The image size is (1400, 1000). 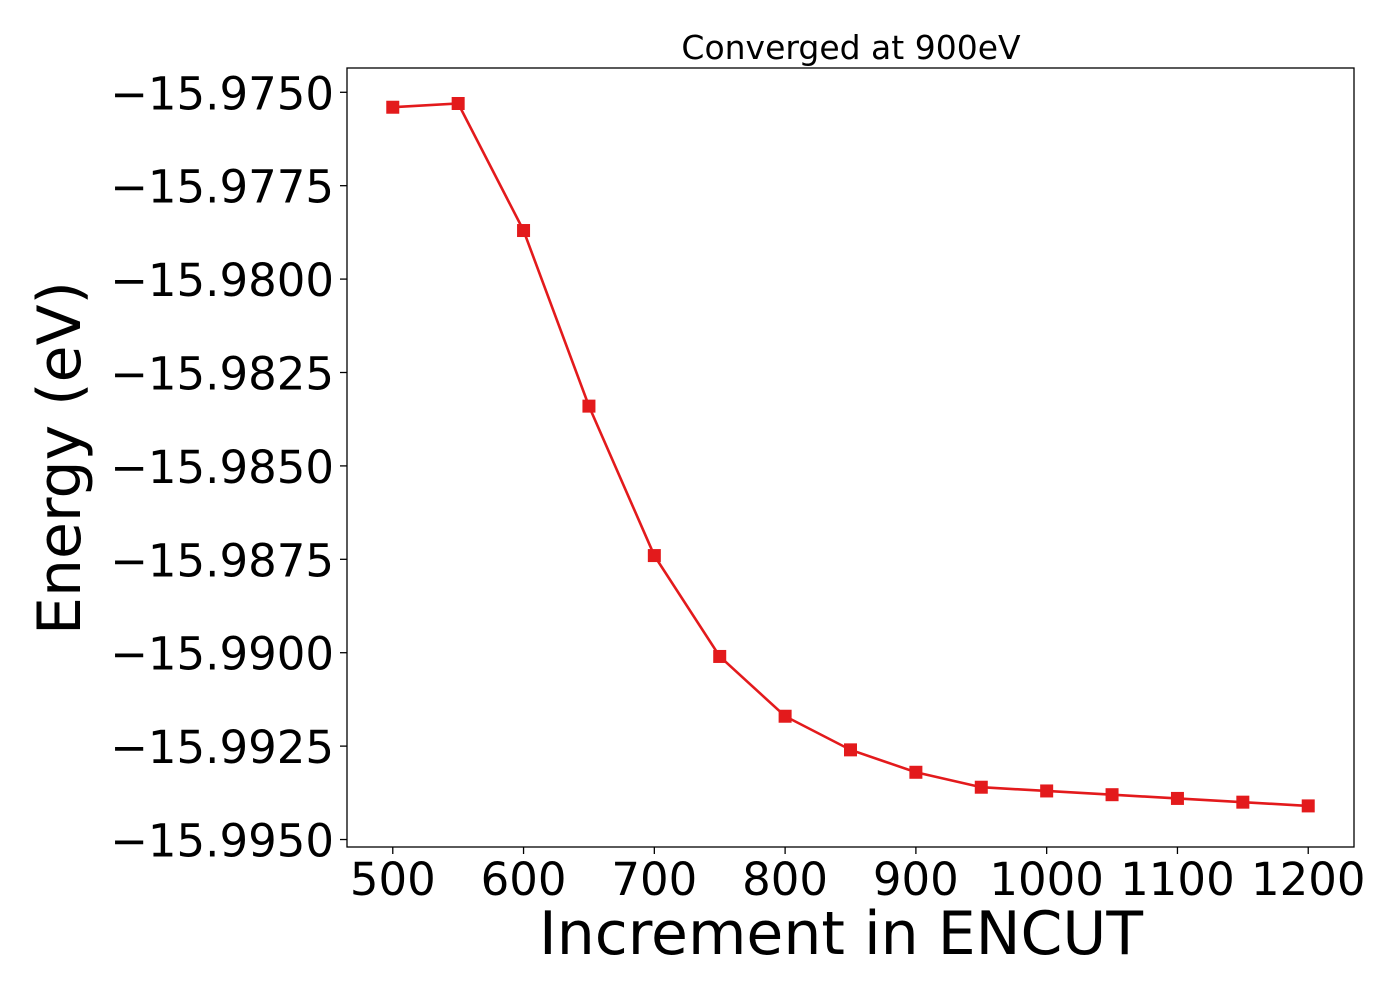 I want to click on y-tick-label: −15.9925, so click(x=222, y=747).